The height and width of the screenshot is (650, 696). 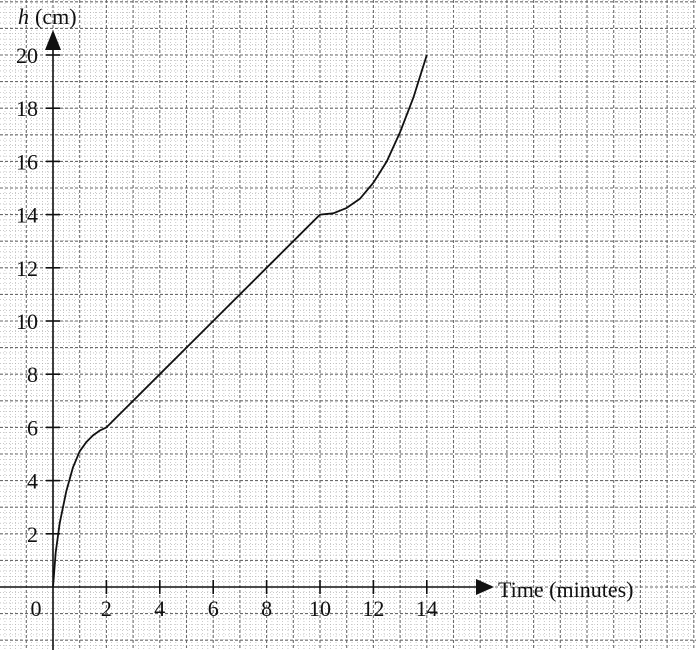 What do you see at coordinates (53, 40) in the screenshot?
I see `y-axis-arrow` at bounding box center [53, 40].